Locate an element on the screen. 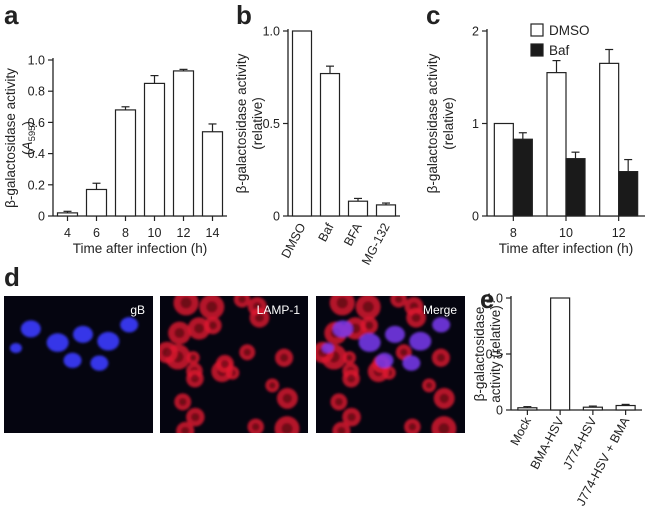  x-tick-label-c: 12 is located at coordinates (619, 233).